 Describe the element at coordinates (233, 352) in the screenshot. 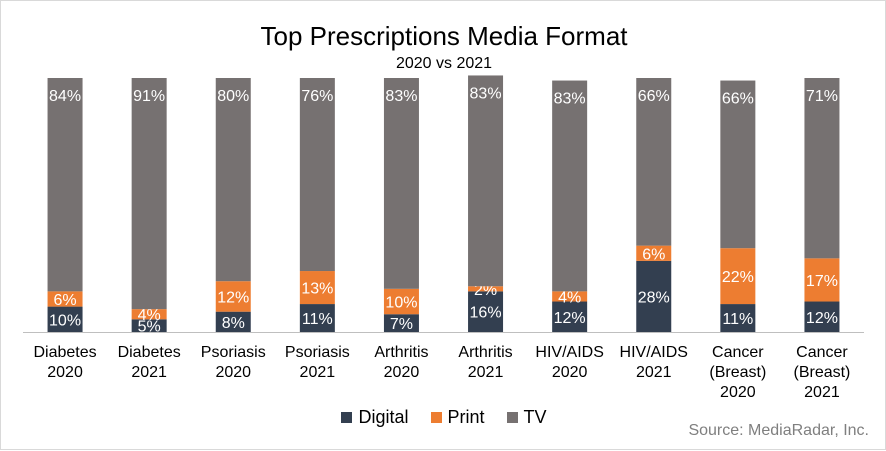

I see `category-label-2-line-0: Psoriasis` at that location.